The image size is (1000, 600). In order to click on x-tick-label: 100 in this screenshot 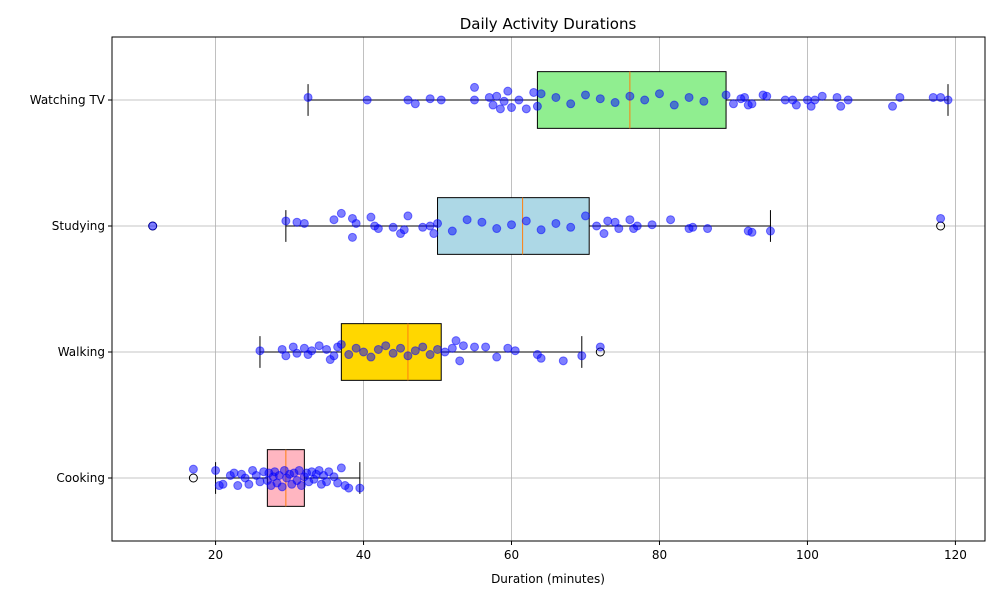, I will do `click(807, 555)`.